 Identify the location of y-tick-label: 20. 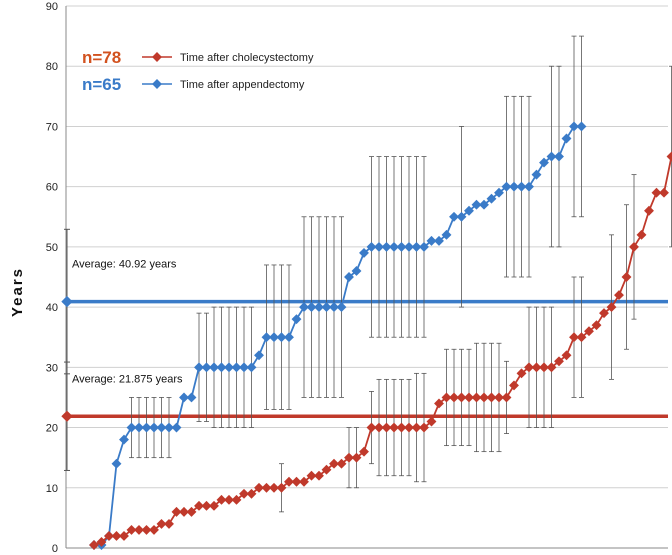
(52, 429).